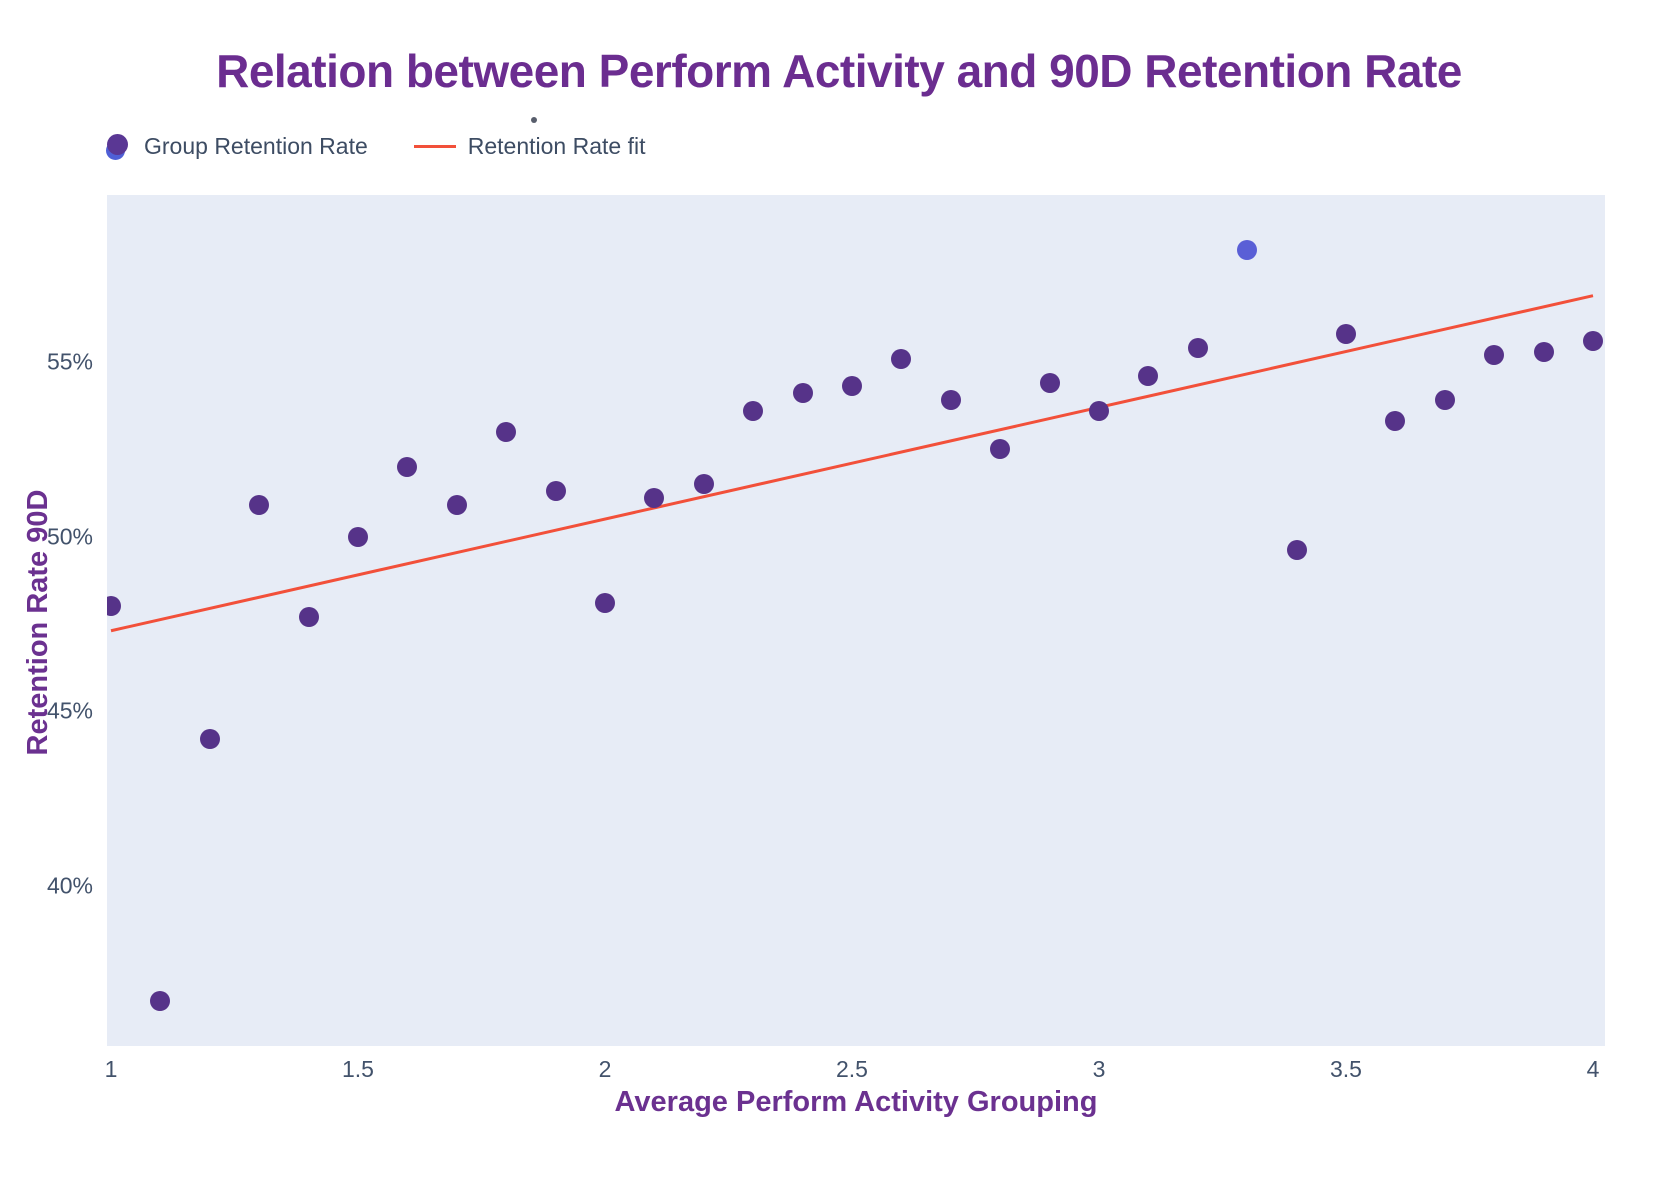 The width and height of the screenshot is (1678, 1187). What do you see at coordinates (111, 1069) in the screenshot?
I see `x-tick-label: 1` at bounding box center [111, 1069].